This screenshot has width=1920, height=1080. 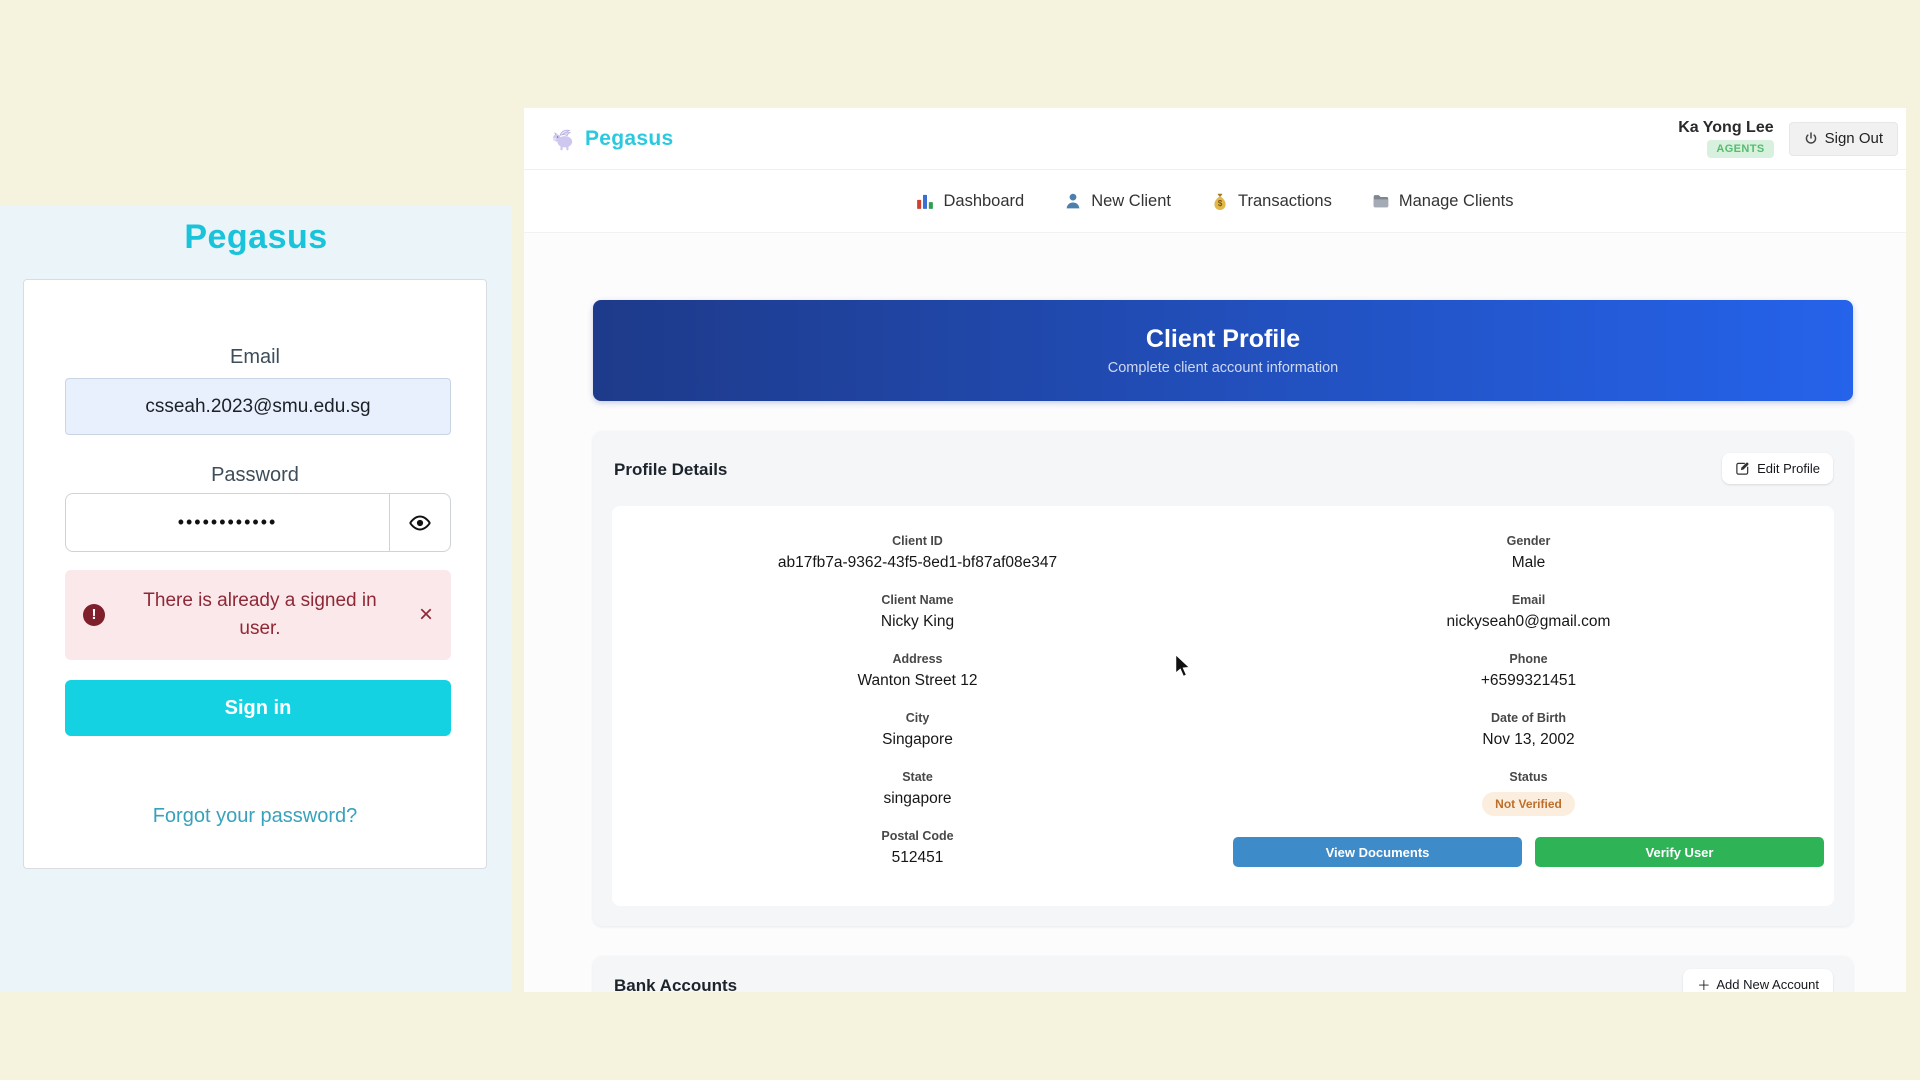 I want to click on banner-subtitle: Complete client account information, so click(x=1223, y=368).